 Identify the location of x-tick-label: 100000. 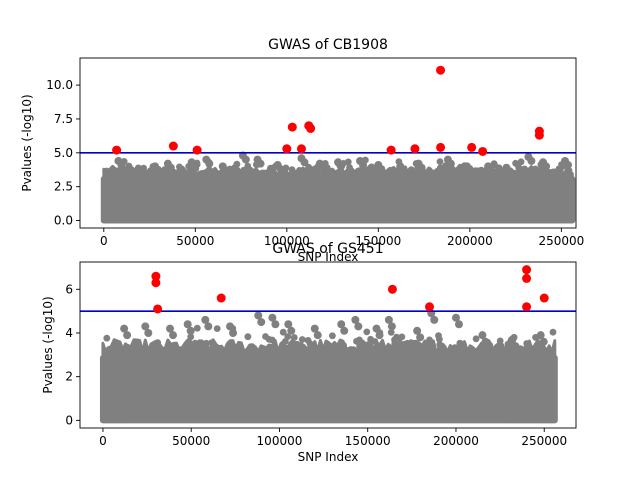
(280, 441).